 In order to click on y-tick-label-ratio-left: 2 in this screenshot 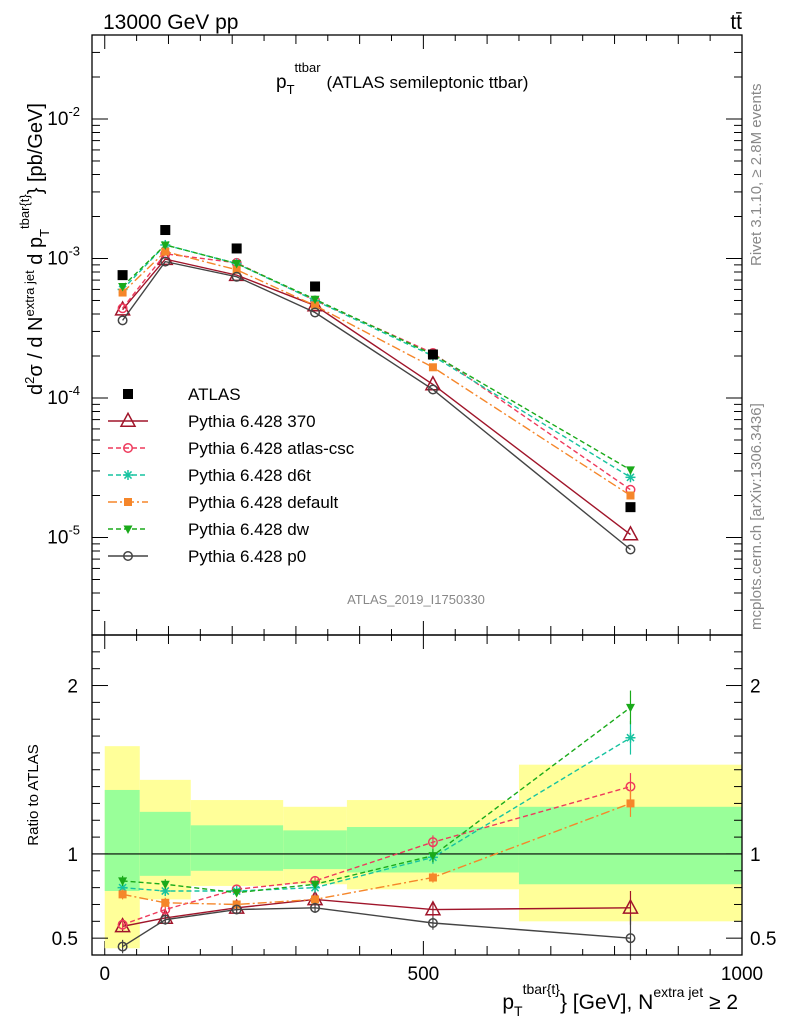, I will do `click(72, 687)`.